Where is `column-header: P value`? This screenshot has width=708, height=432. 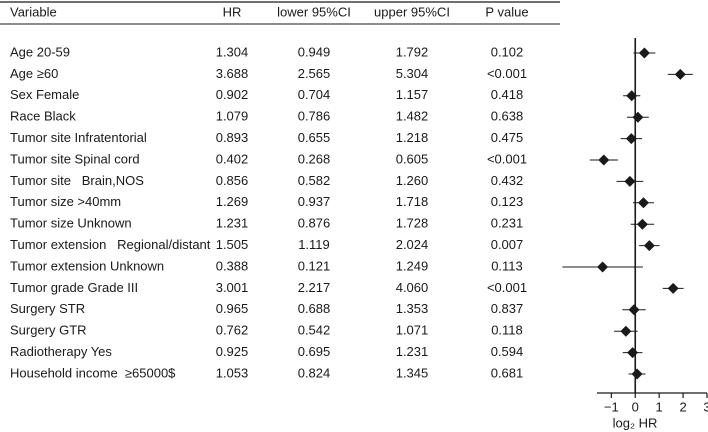
column-header: P value is located at coordinates (506, 11).